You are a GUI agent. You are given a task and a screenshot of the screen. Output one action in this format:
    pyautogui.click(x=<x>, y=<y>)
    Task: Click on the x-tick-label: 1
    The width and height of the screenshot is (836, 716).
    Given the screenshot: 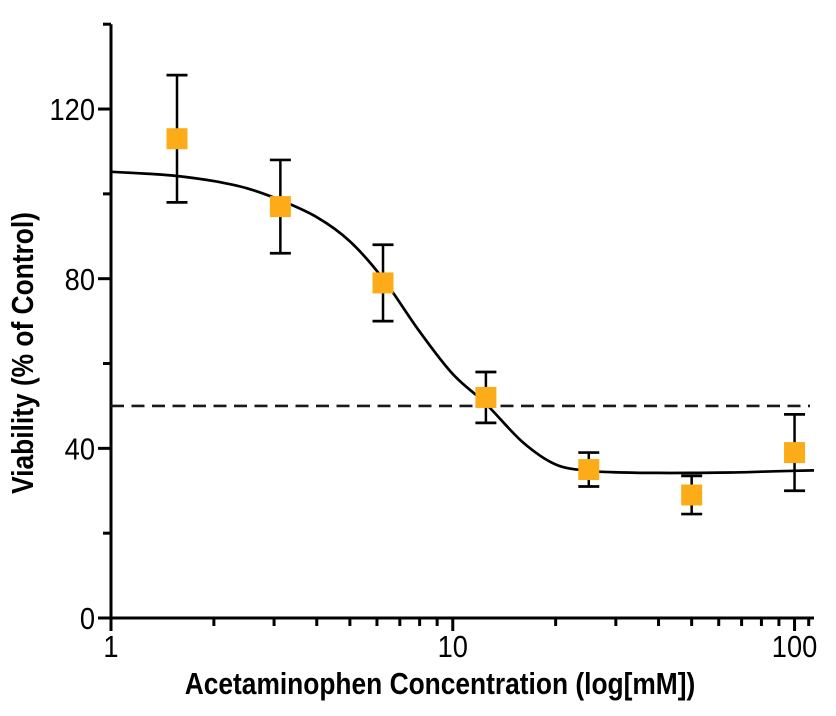 What is the action you would take?
    pyautogui.click(x=110, y=647)
    